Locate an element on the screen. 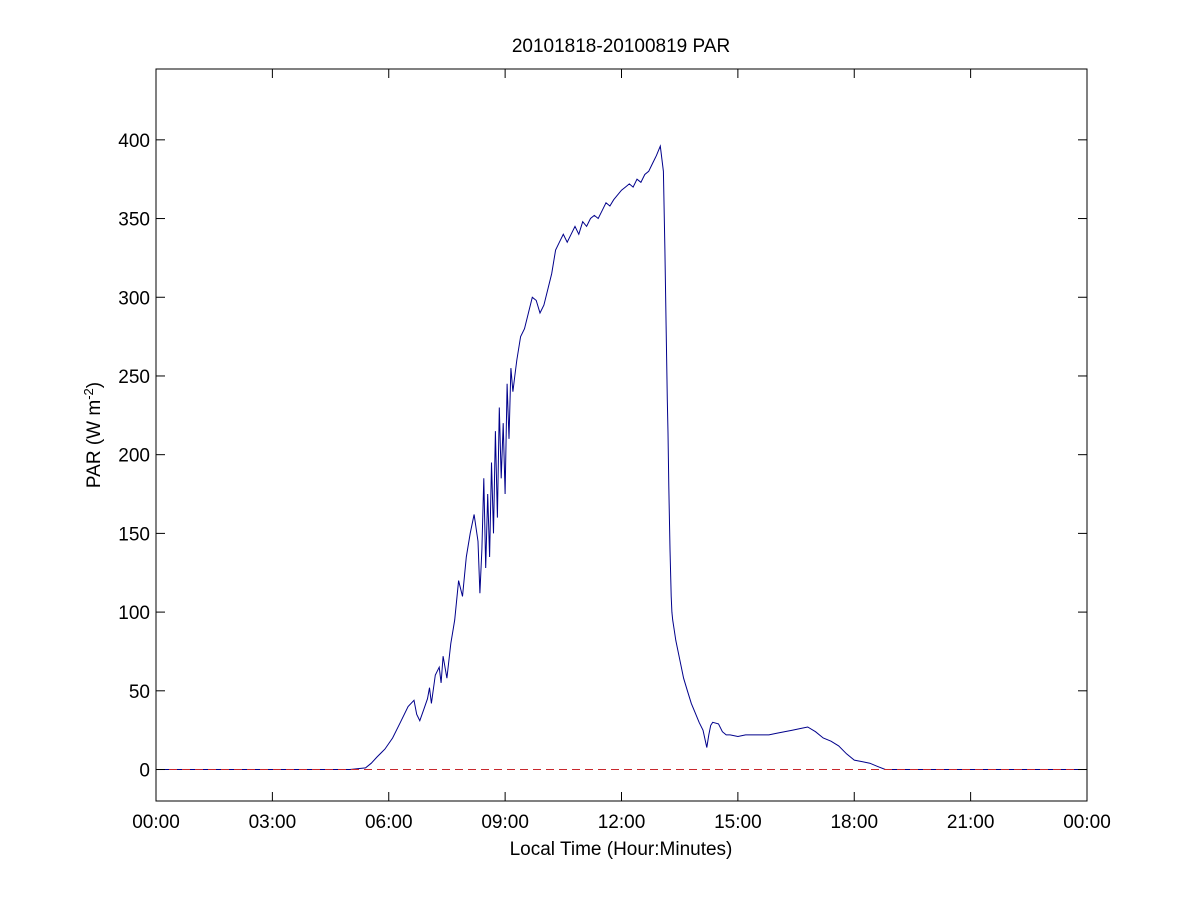 The image size is (1201, 901). y-tick-label: 150 is located at coordinates (134, 534).